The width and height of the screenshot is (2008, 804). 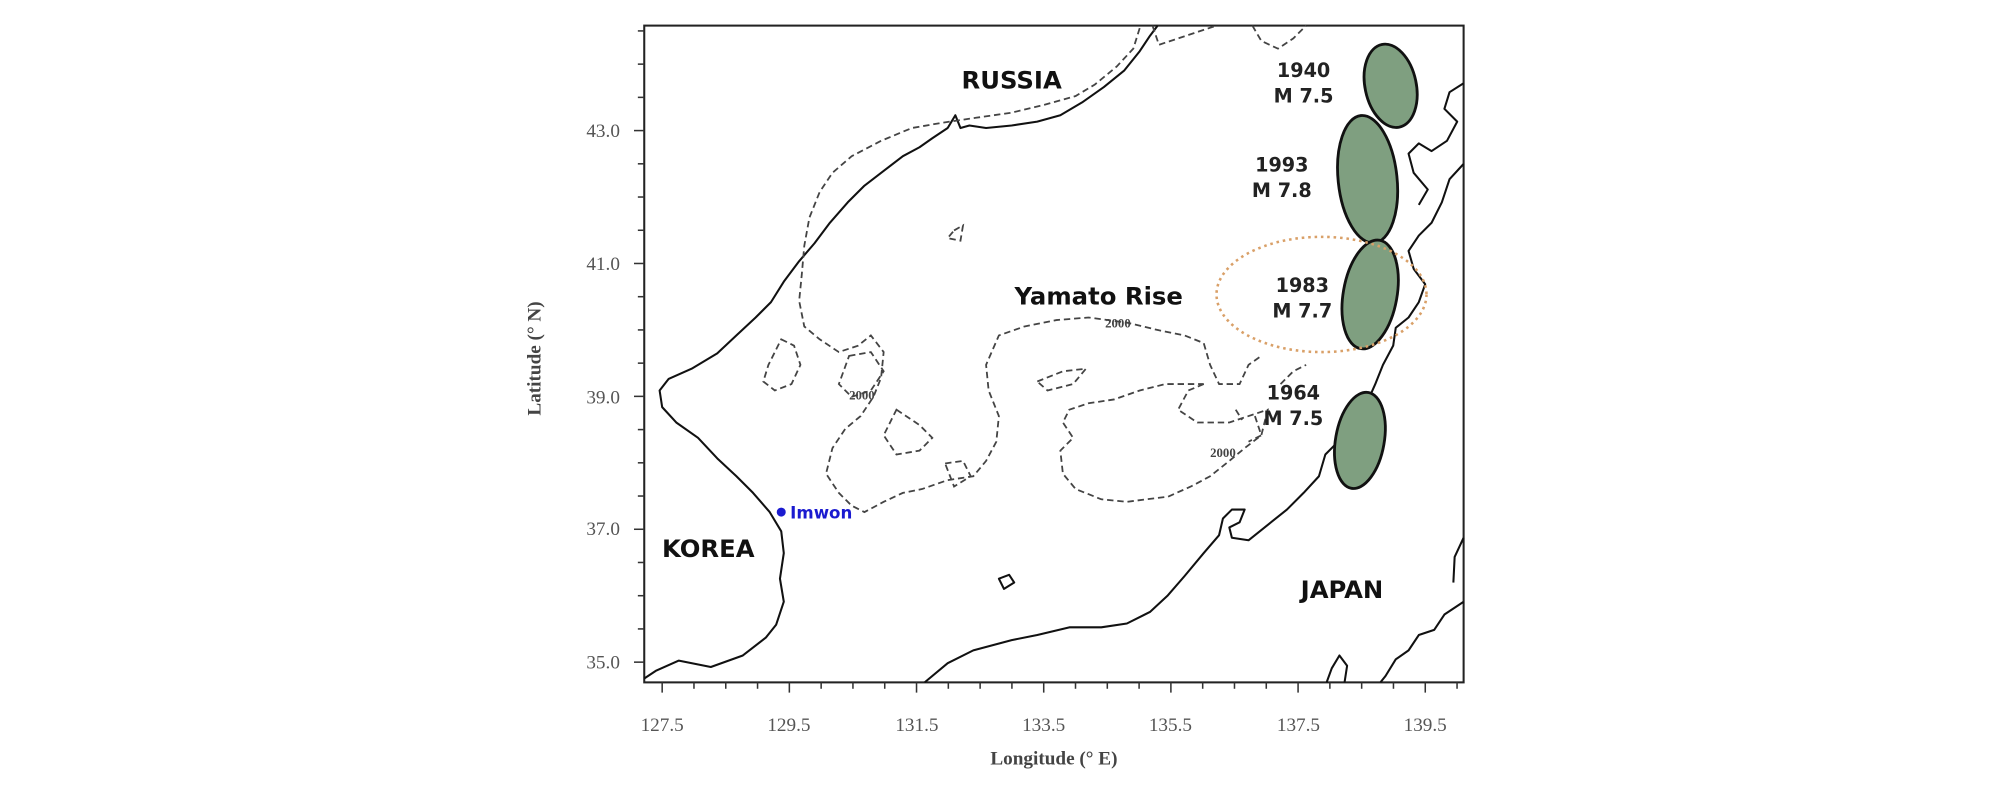 What do you see at coordinates (603, 397) in the screenshot?
I see `y-tick-label: 39.0` at bounding box center [603, 397].